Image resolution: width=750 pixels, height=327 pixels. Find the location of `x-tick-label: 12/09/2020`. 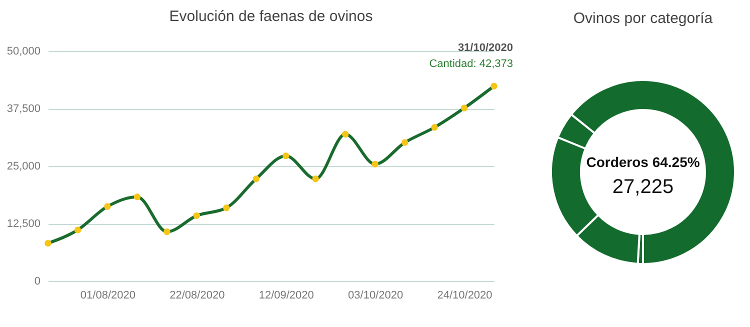

x-tick-label: 12/09/2020 is located at coordinates (286, 296).